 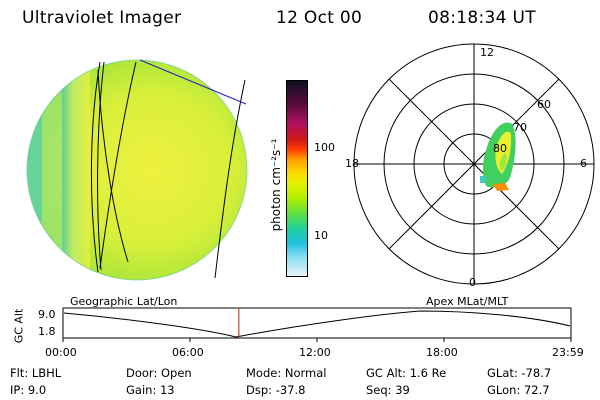 I want to click on info-dsp: Dsp: -37.8, so click(x=275, y=390).